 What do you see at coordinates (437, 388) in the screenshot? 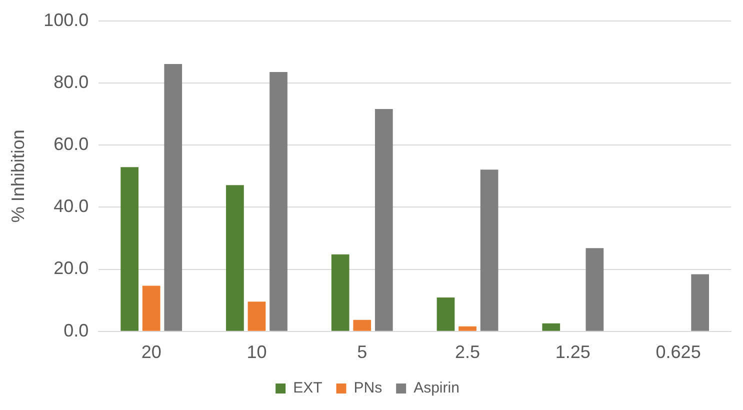
I see `legend-label: Aspirin` at bounding box center [437, 388].